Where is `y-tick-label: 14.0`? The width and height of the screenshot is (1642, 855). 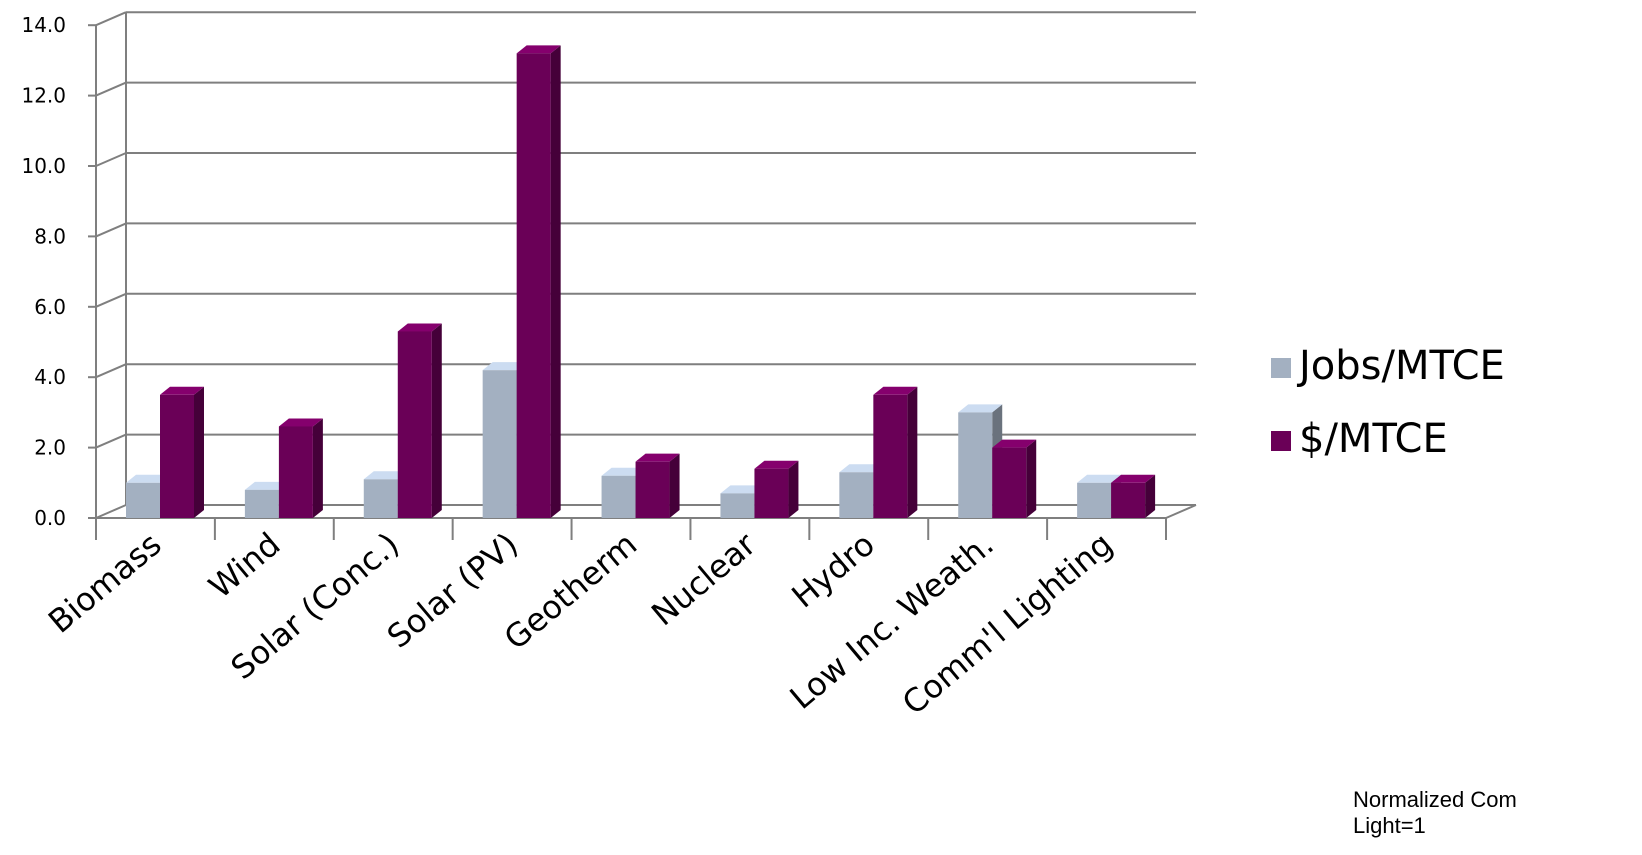 y-tick-label: 14.0 is located at coordinates (43, 25).